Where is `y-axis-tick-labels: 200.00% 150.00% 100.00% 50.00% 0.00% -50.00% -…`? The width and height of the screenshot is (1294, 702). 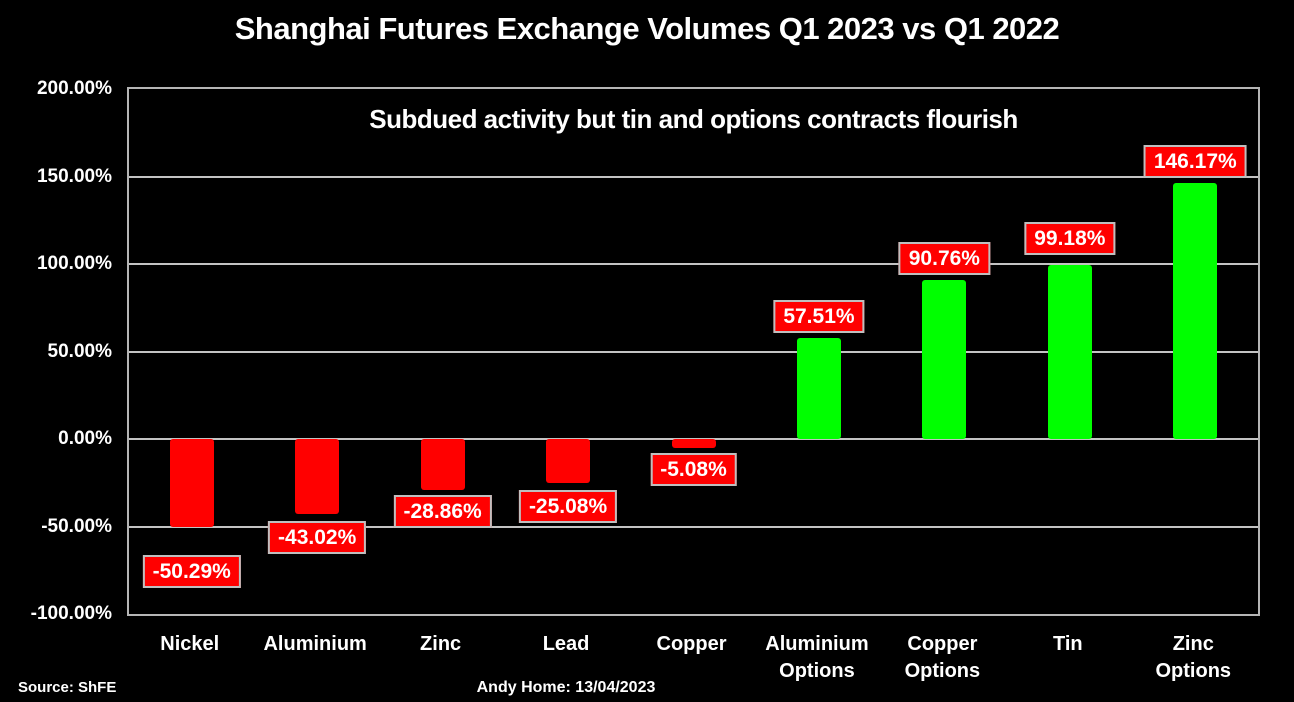
y-axis-tick-labels: 200.00% 150.00% 100.00% 50.00% 0.00% -50.00% -… is located at coordinates (59, 351).